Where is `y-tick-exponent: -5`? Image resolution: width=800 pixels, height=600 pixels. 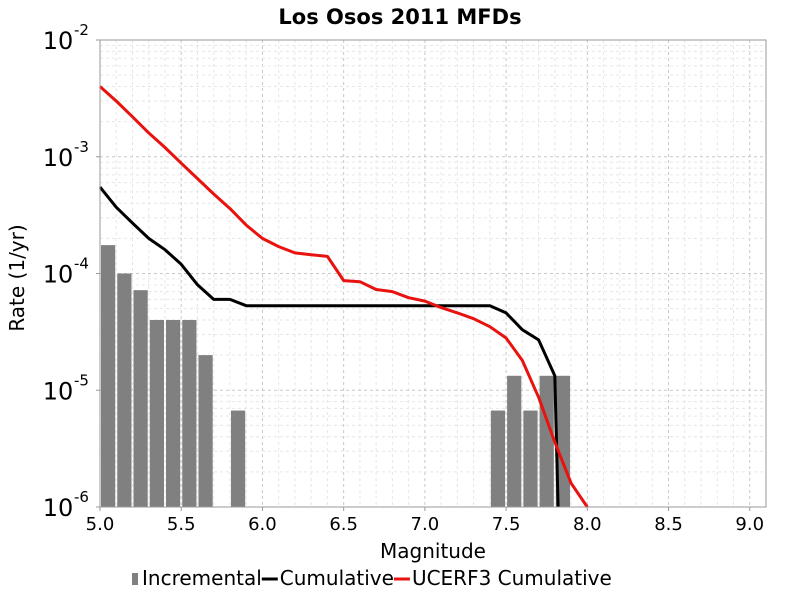 y-tick-exponent: -5 is located at coordinates (81, 380).